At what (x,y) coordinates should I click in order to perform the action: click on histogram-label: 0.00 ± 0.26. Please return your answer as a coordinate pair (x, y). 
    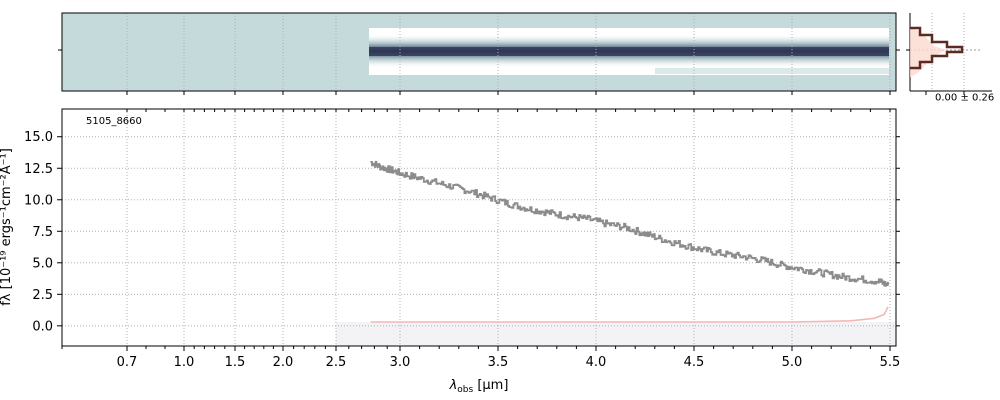
    Looking at the image, I should click on (964, 97).